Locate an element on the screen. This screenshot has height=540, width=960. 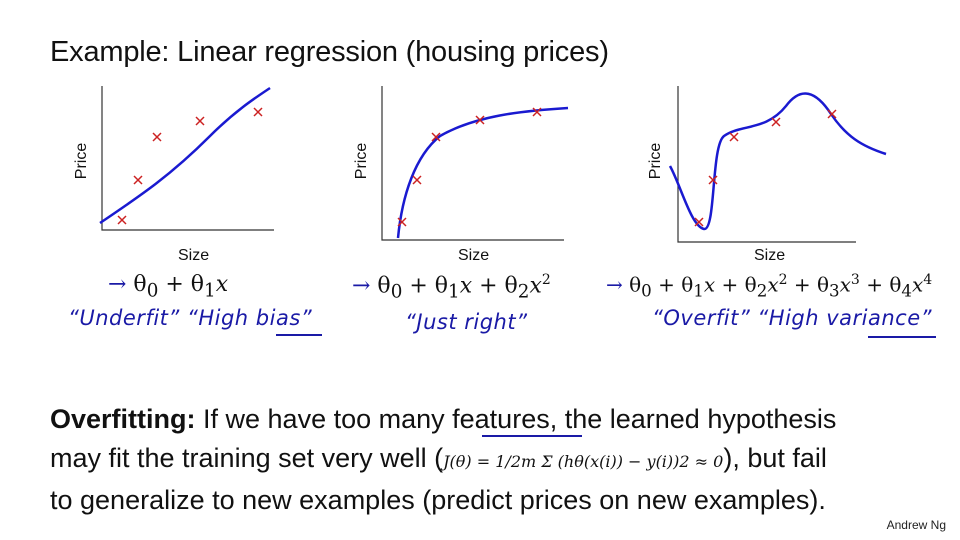
term: Overfitting: is located at coordinates (123, 419).